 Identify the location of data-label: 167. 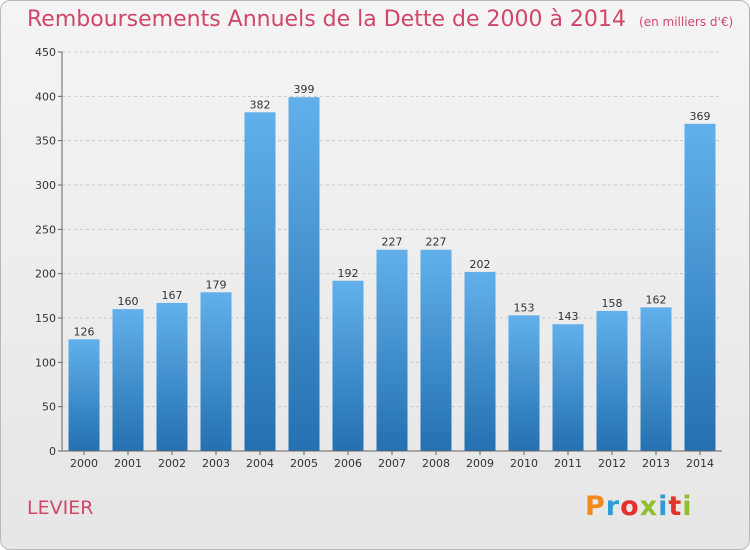
(172, 295).